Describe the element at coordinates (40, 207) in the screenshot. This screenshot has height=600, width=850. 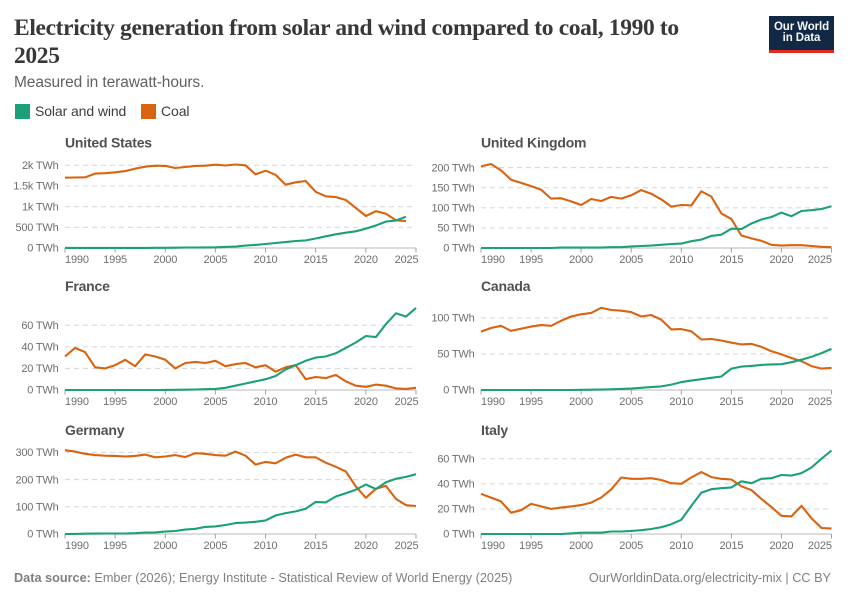
I see `svg-text: 1k TWh` at that location.